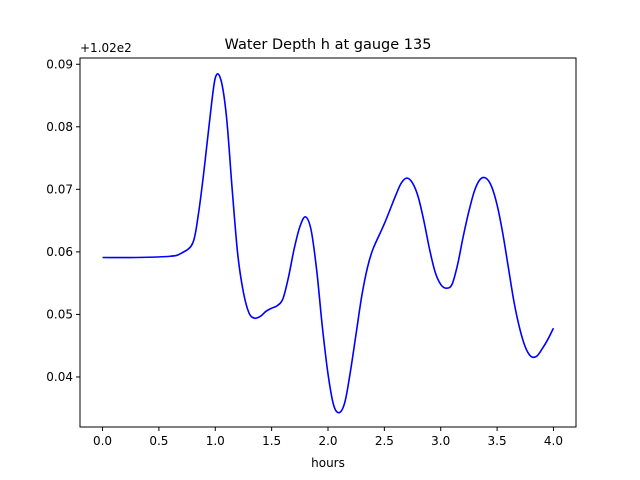  I want to click on y-offset-label: +1.02e2, so click(106, 48).